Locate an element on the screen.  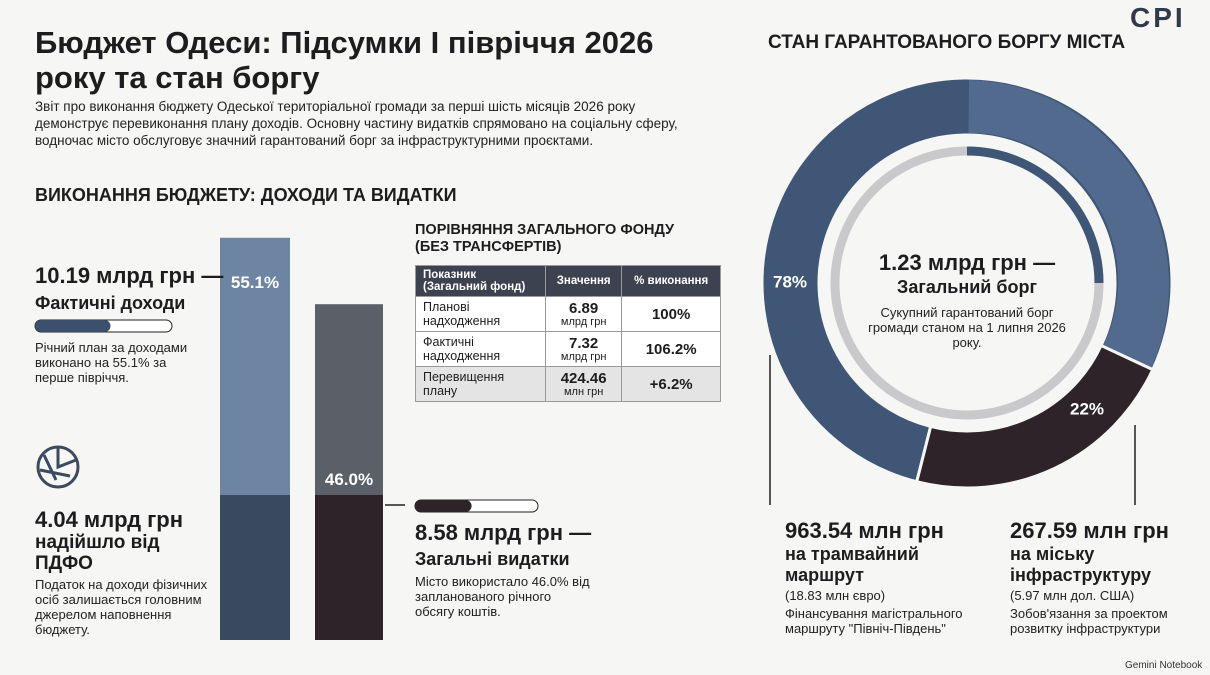
icon is located at coordinates (58, 467).